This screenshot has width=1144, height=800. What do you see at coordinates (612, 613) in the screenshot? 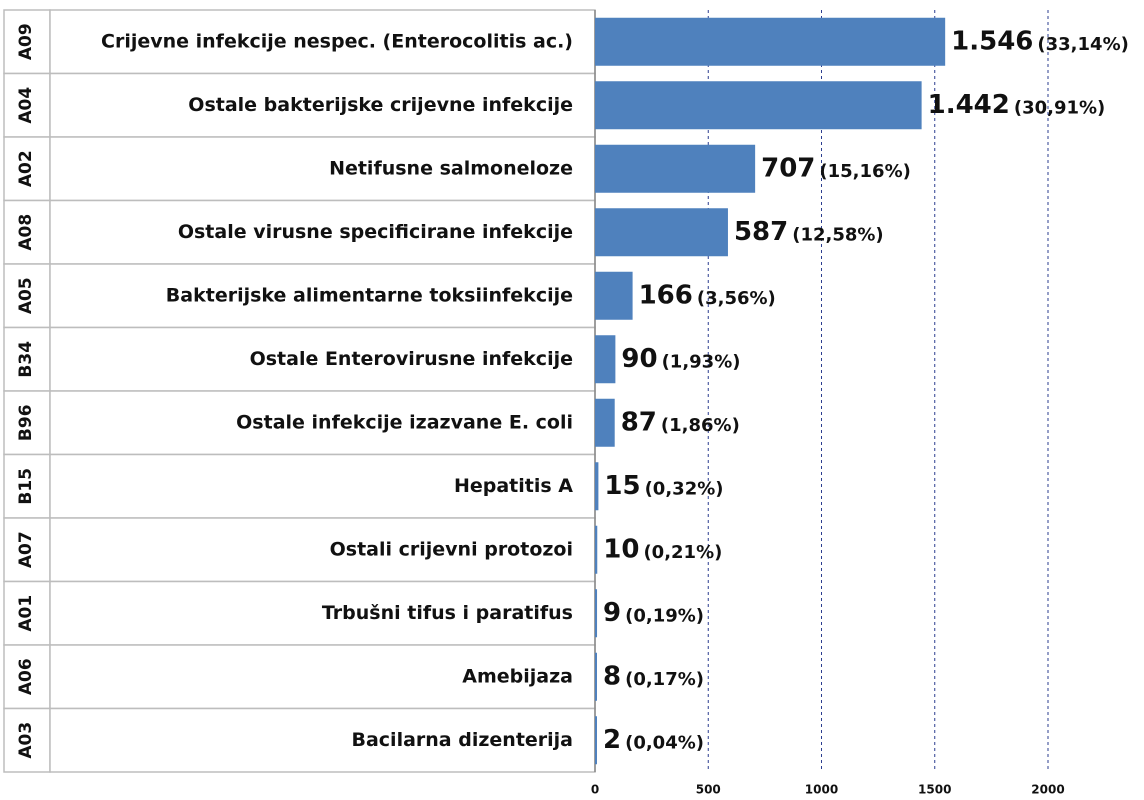
I see `value-label: 9` at bounding box center [612, 613].